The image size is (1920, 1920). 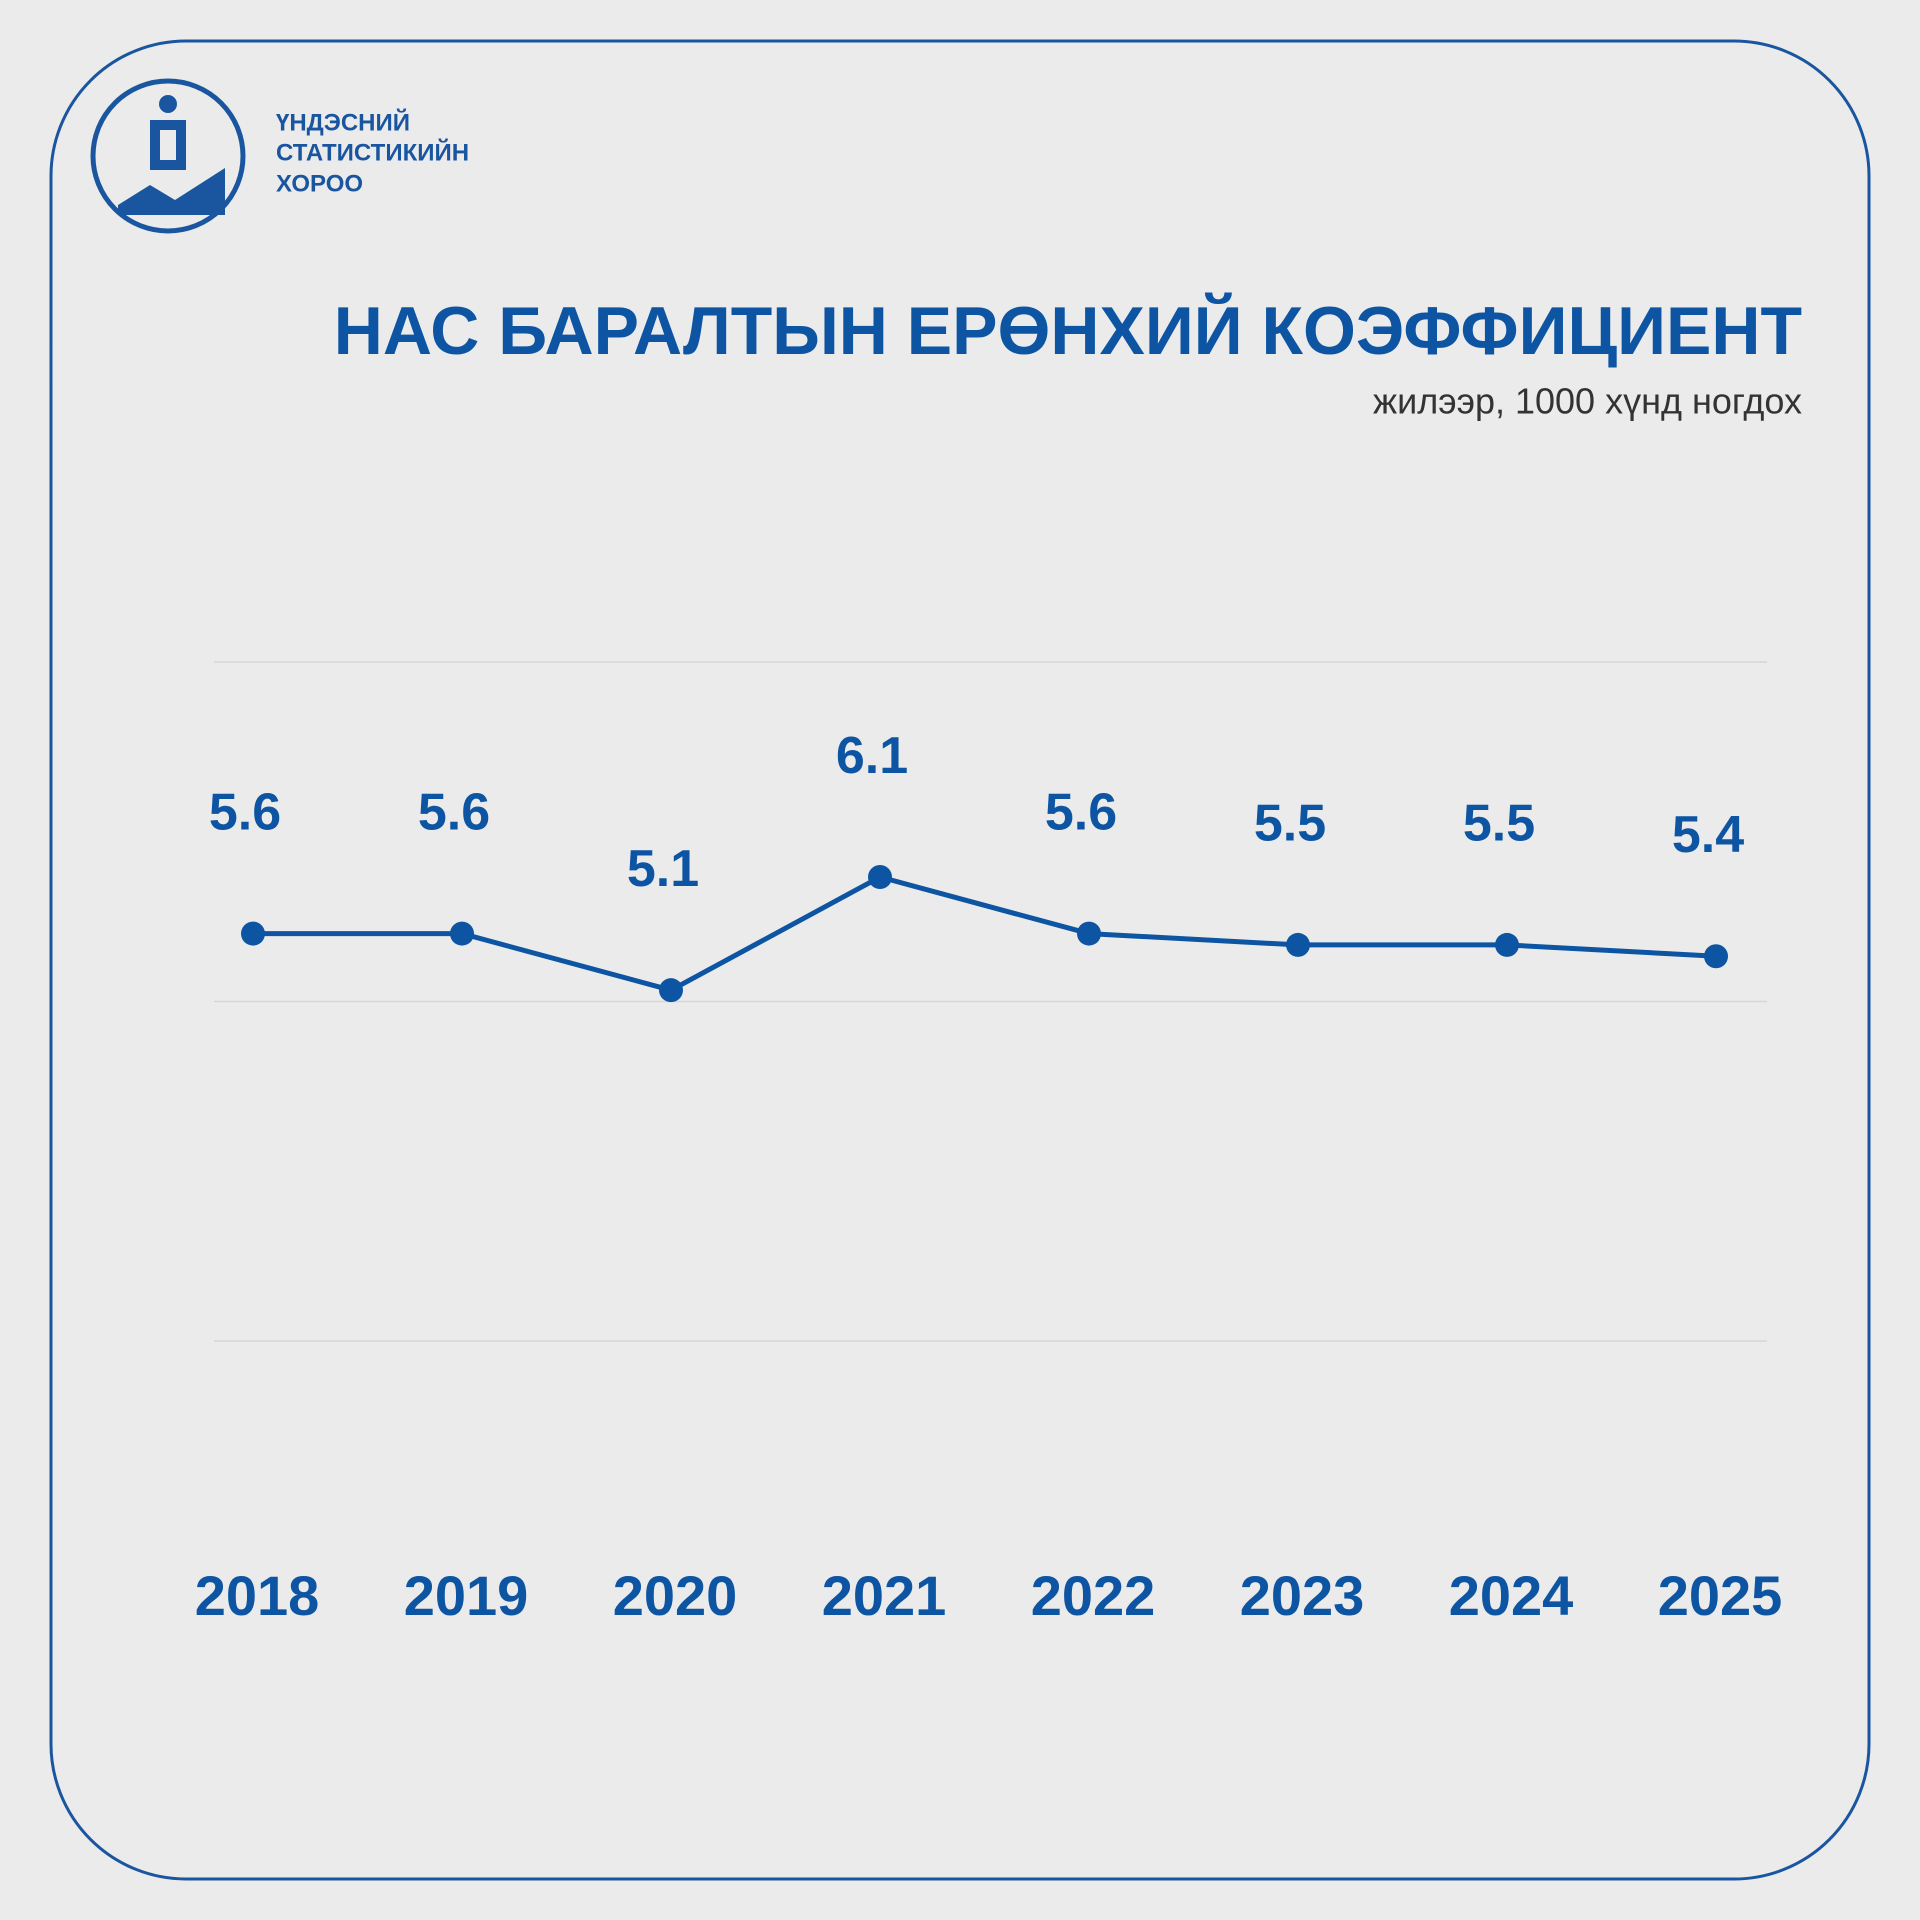 What do you see at coordinates (1093, 1595) in the screenshot?
I see `x-tick-label: 2022` at bounding box center [1093, 1595].